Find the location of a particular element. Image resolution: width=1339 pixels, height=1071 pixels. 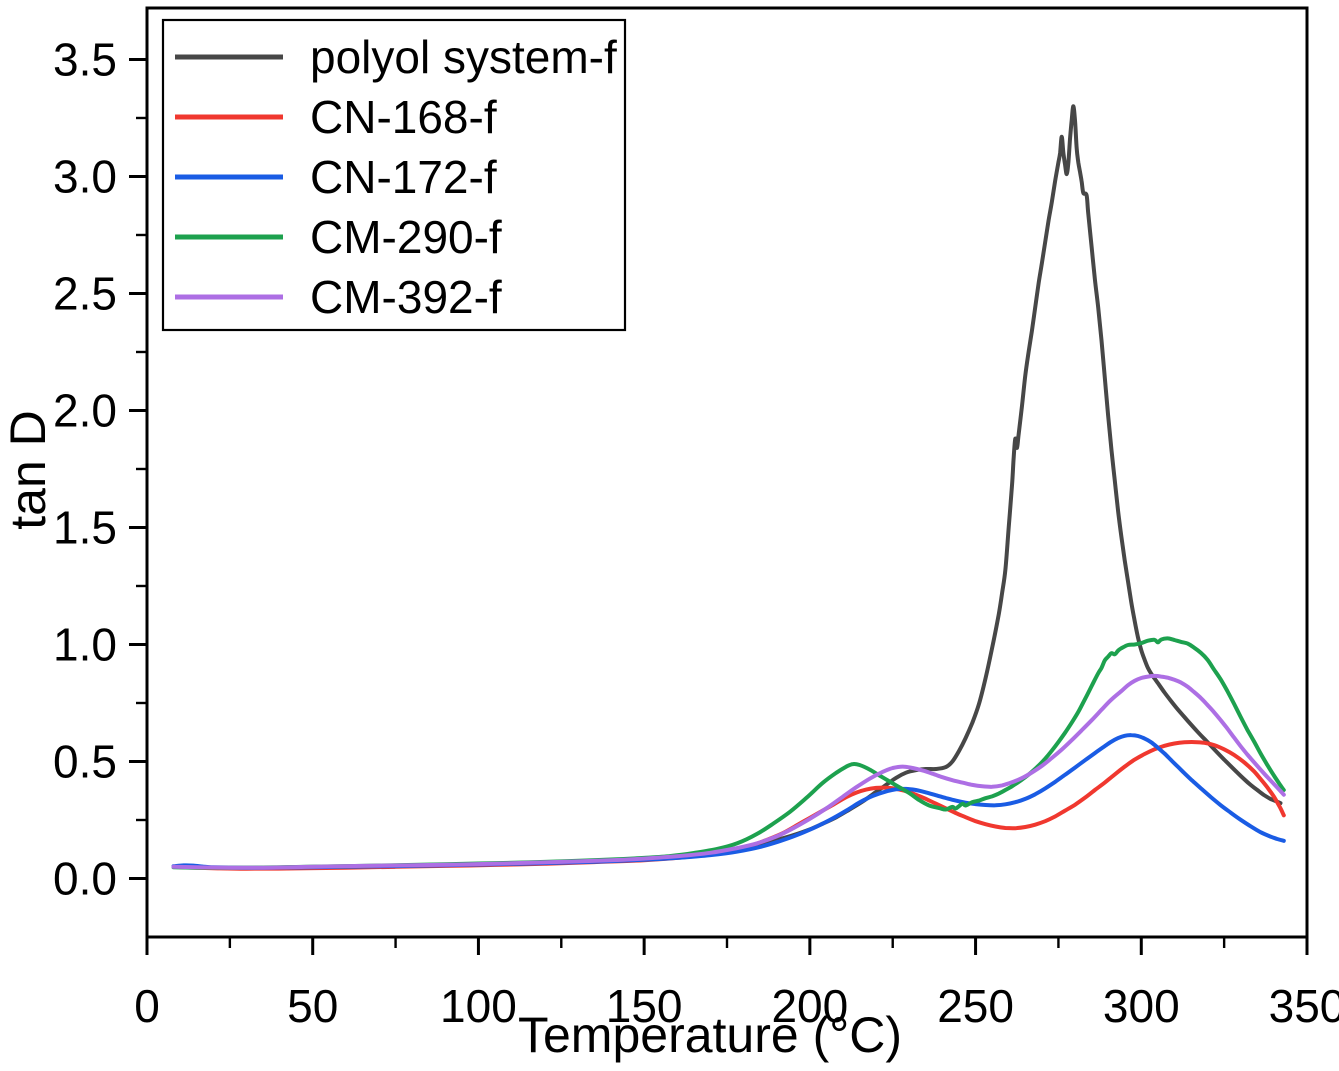

x-tick-label: 100 is located at coordinates (478, 1006).